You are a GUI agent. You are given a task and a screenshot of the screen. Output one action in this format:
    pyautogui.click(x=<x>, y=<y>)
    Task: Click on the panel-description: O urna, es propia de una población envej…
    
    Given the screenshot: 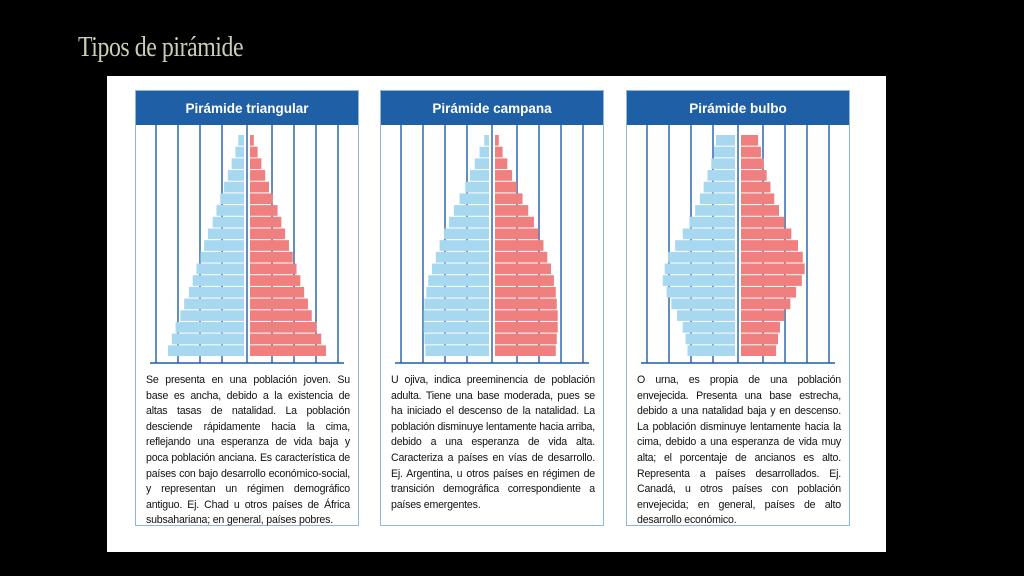 What is the action you would take?
    pyautogui.click(x=739, y=450)
    